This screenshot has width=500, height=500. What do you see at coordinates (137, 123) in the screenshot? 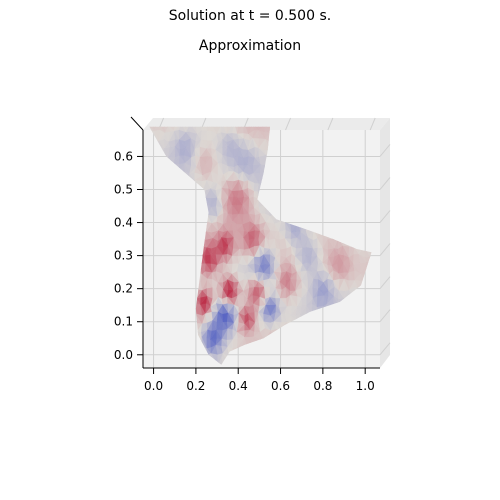
I see `corner-axis-line` at bounding box center [137, 123].